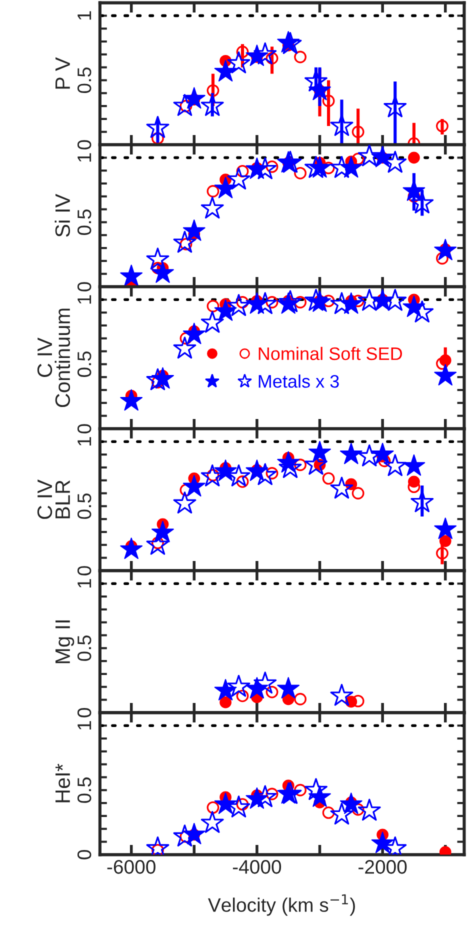  What do you see at coordinates (62, 215) in the screenshot?
I see `y-axis-title: Si IV` at bounding box center [62, 215].